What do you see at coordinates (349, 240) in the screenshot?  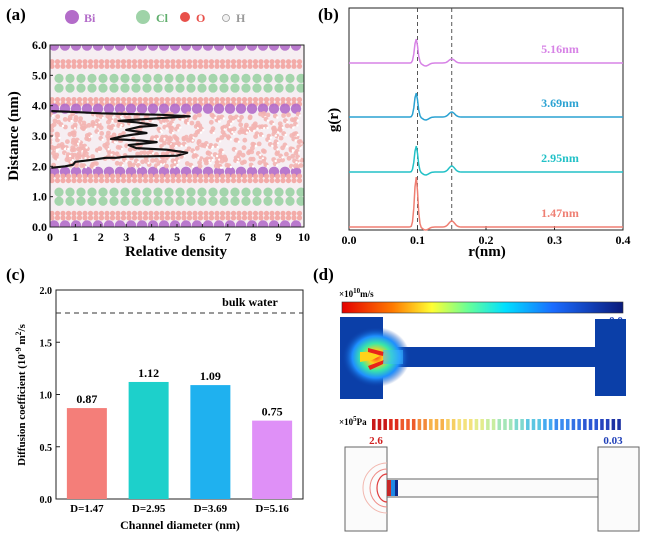 I see `x-tick-label: 0.0` at bounding box center [349, 240].